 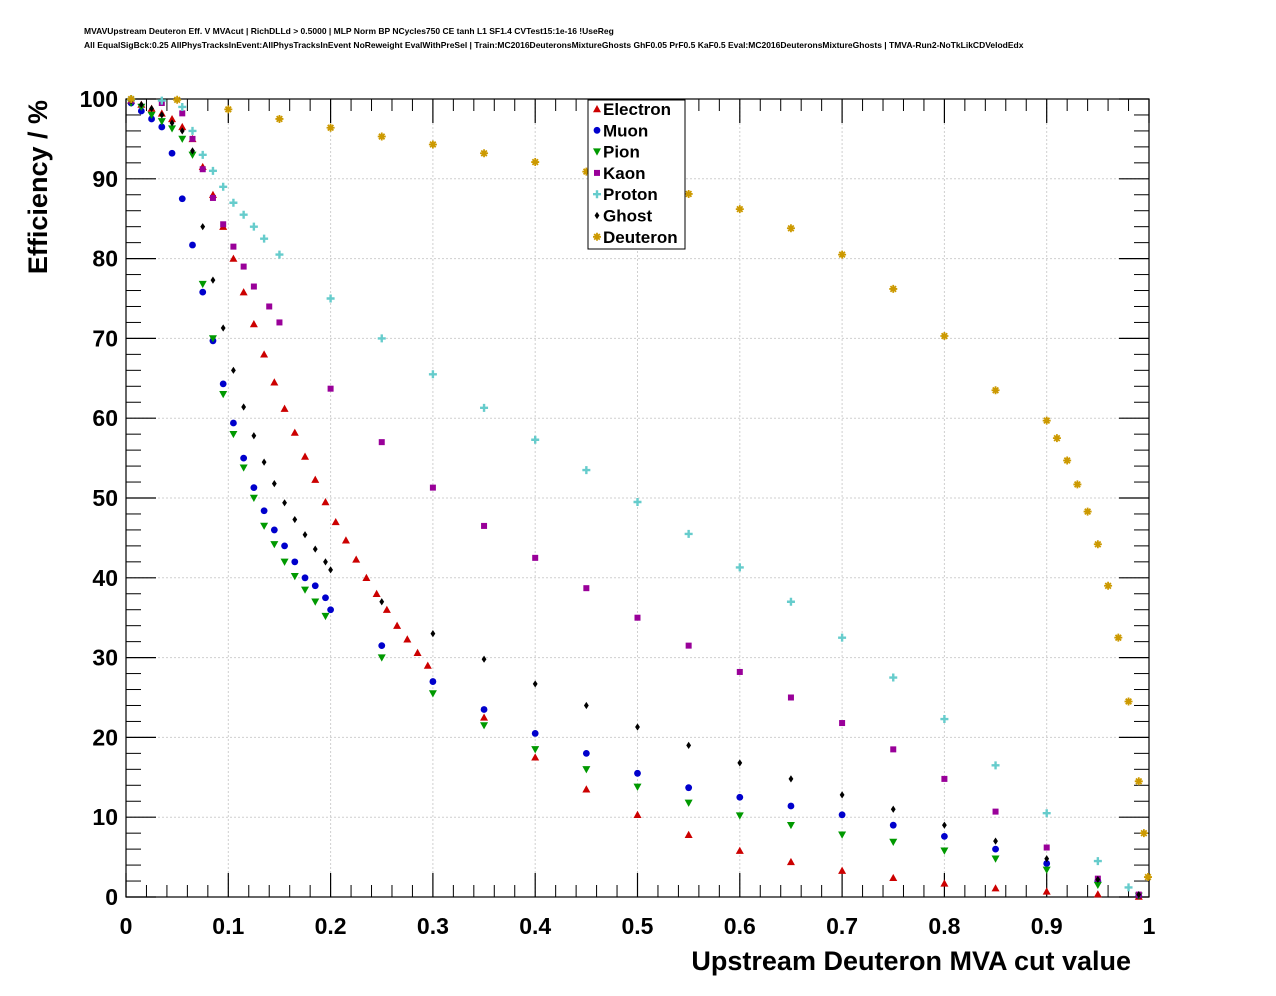 I want to click on y-tick-label: 70, so click(x=105, y=338).